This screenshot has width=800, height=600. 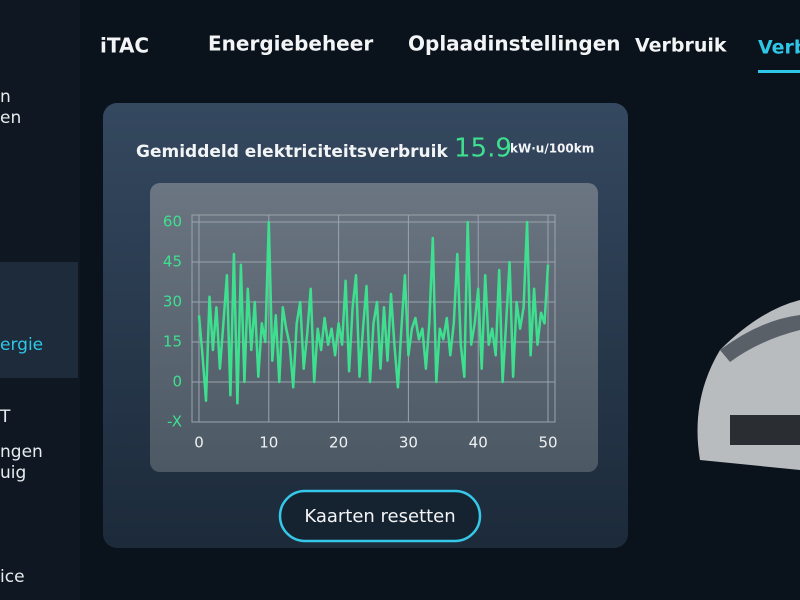 I want to click on x-tick-label: 0, so click(x=199, y=443).